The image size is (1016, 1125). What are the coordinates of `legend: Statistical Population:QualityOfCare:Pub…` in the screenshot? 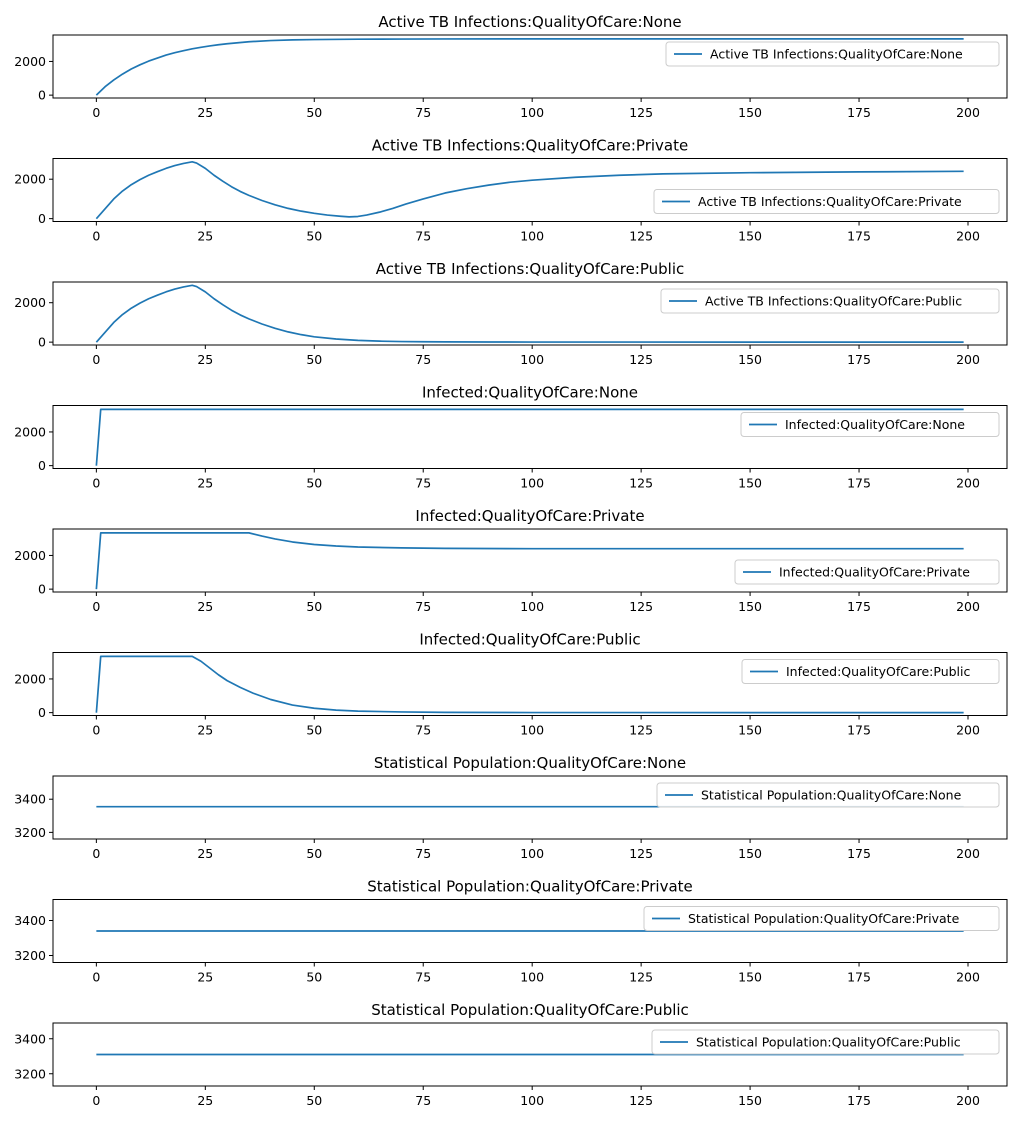 It's located at (825, 1042).